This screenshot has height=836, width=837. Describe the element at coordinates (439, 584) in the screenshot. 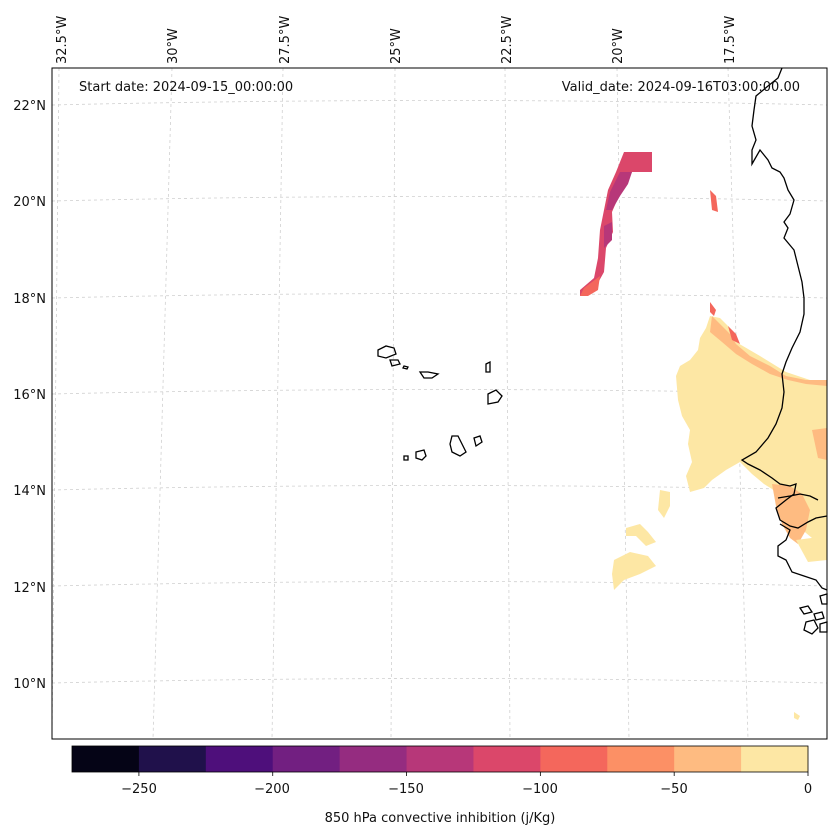

I see `parallel-12n` at that location.